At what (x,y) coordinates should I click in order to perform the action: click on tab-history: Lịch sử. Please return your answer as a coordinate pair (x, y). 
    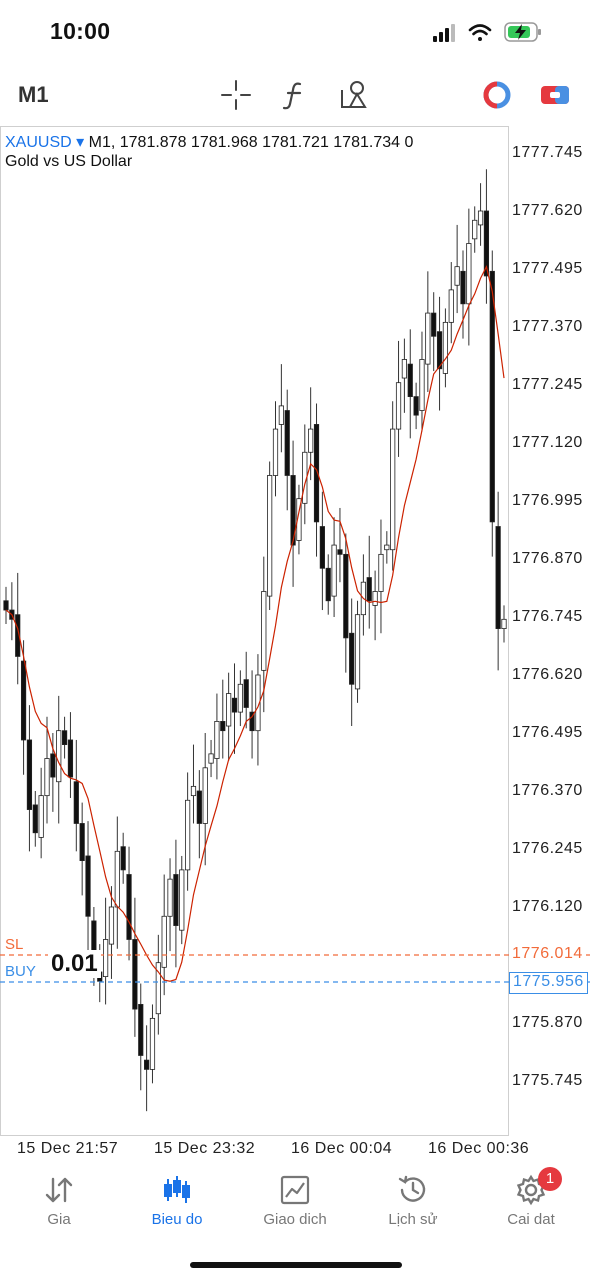
    Looking at the image, I should click on (413, 1200).